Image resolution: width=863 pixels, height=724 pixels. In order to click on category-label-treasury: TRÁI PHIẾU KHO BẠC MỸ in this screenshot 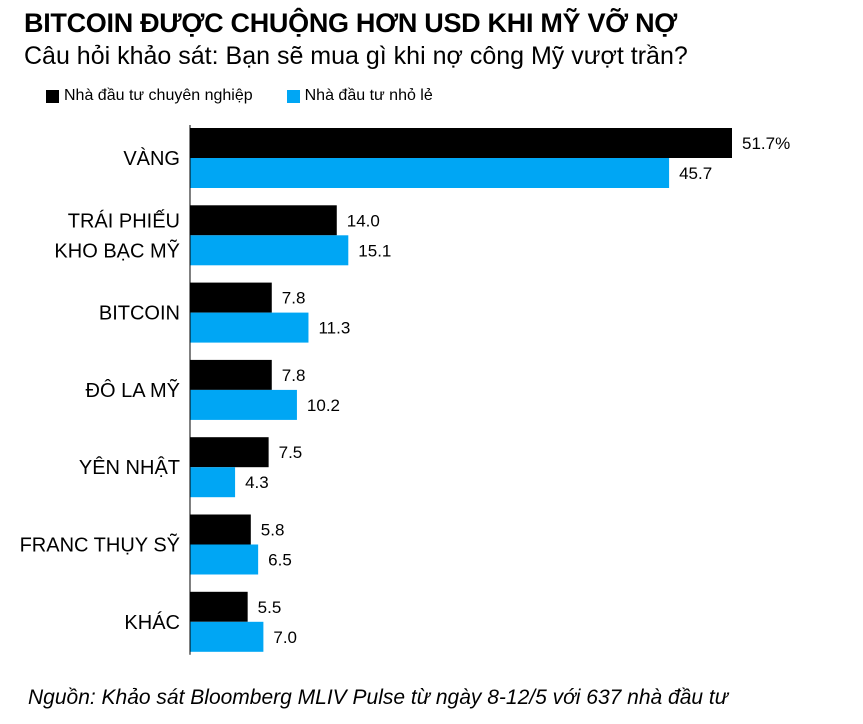, I will do `click(117, 235)`.